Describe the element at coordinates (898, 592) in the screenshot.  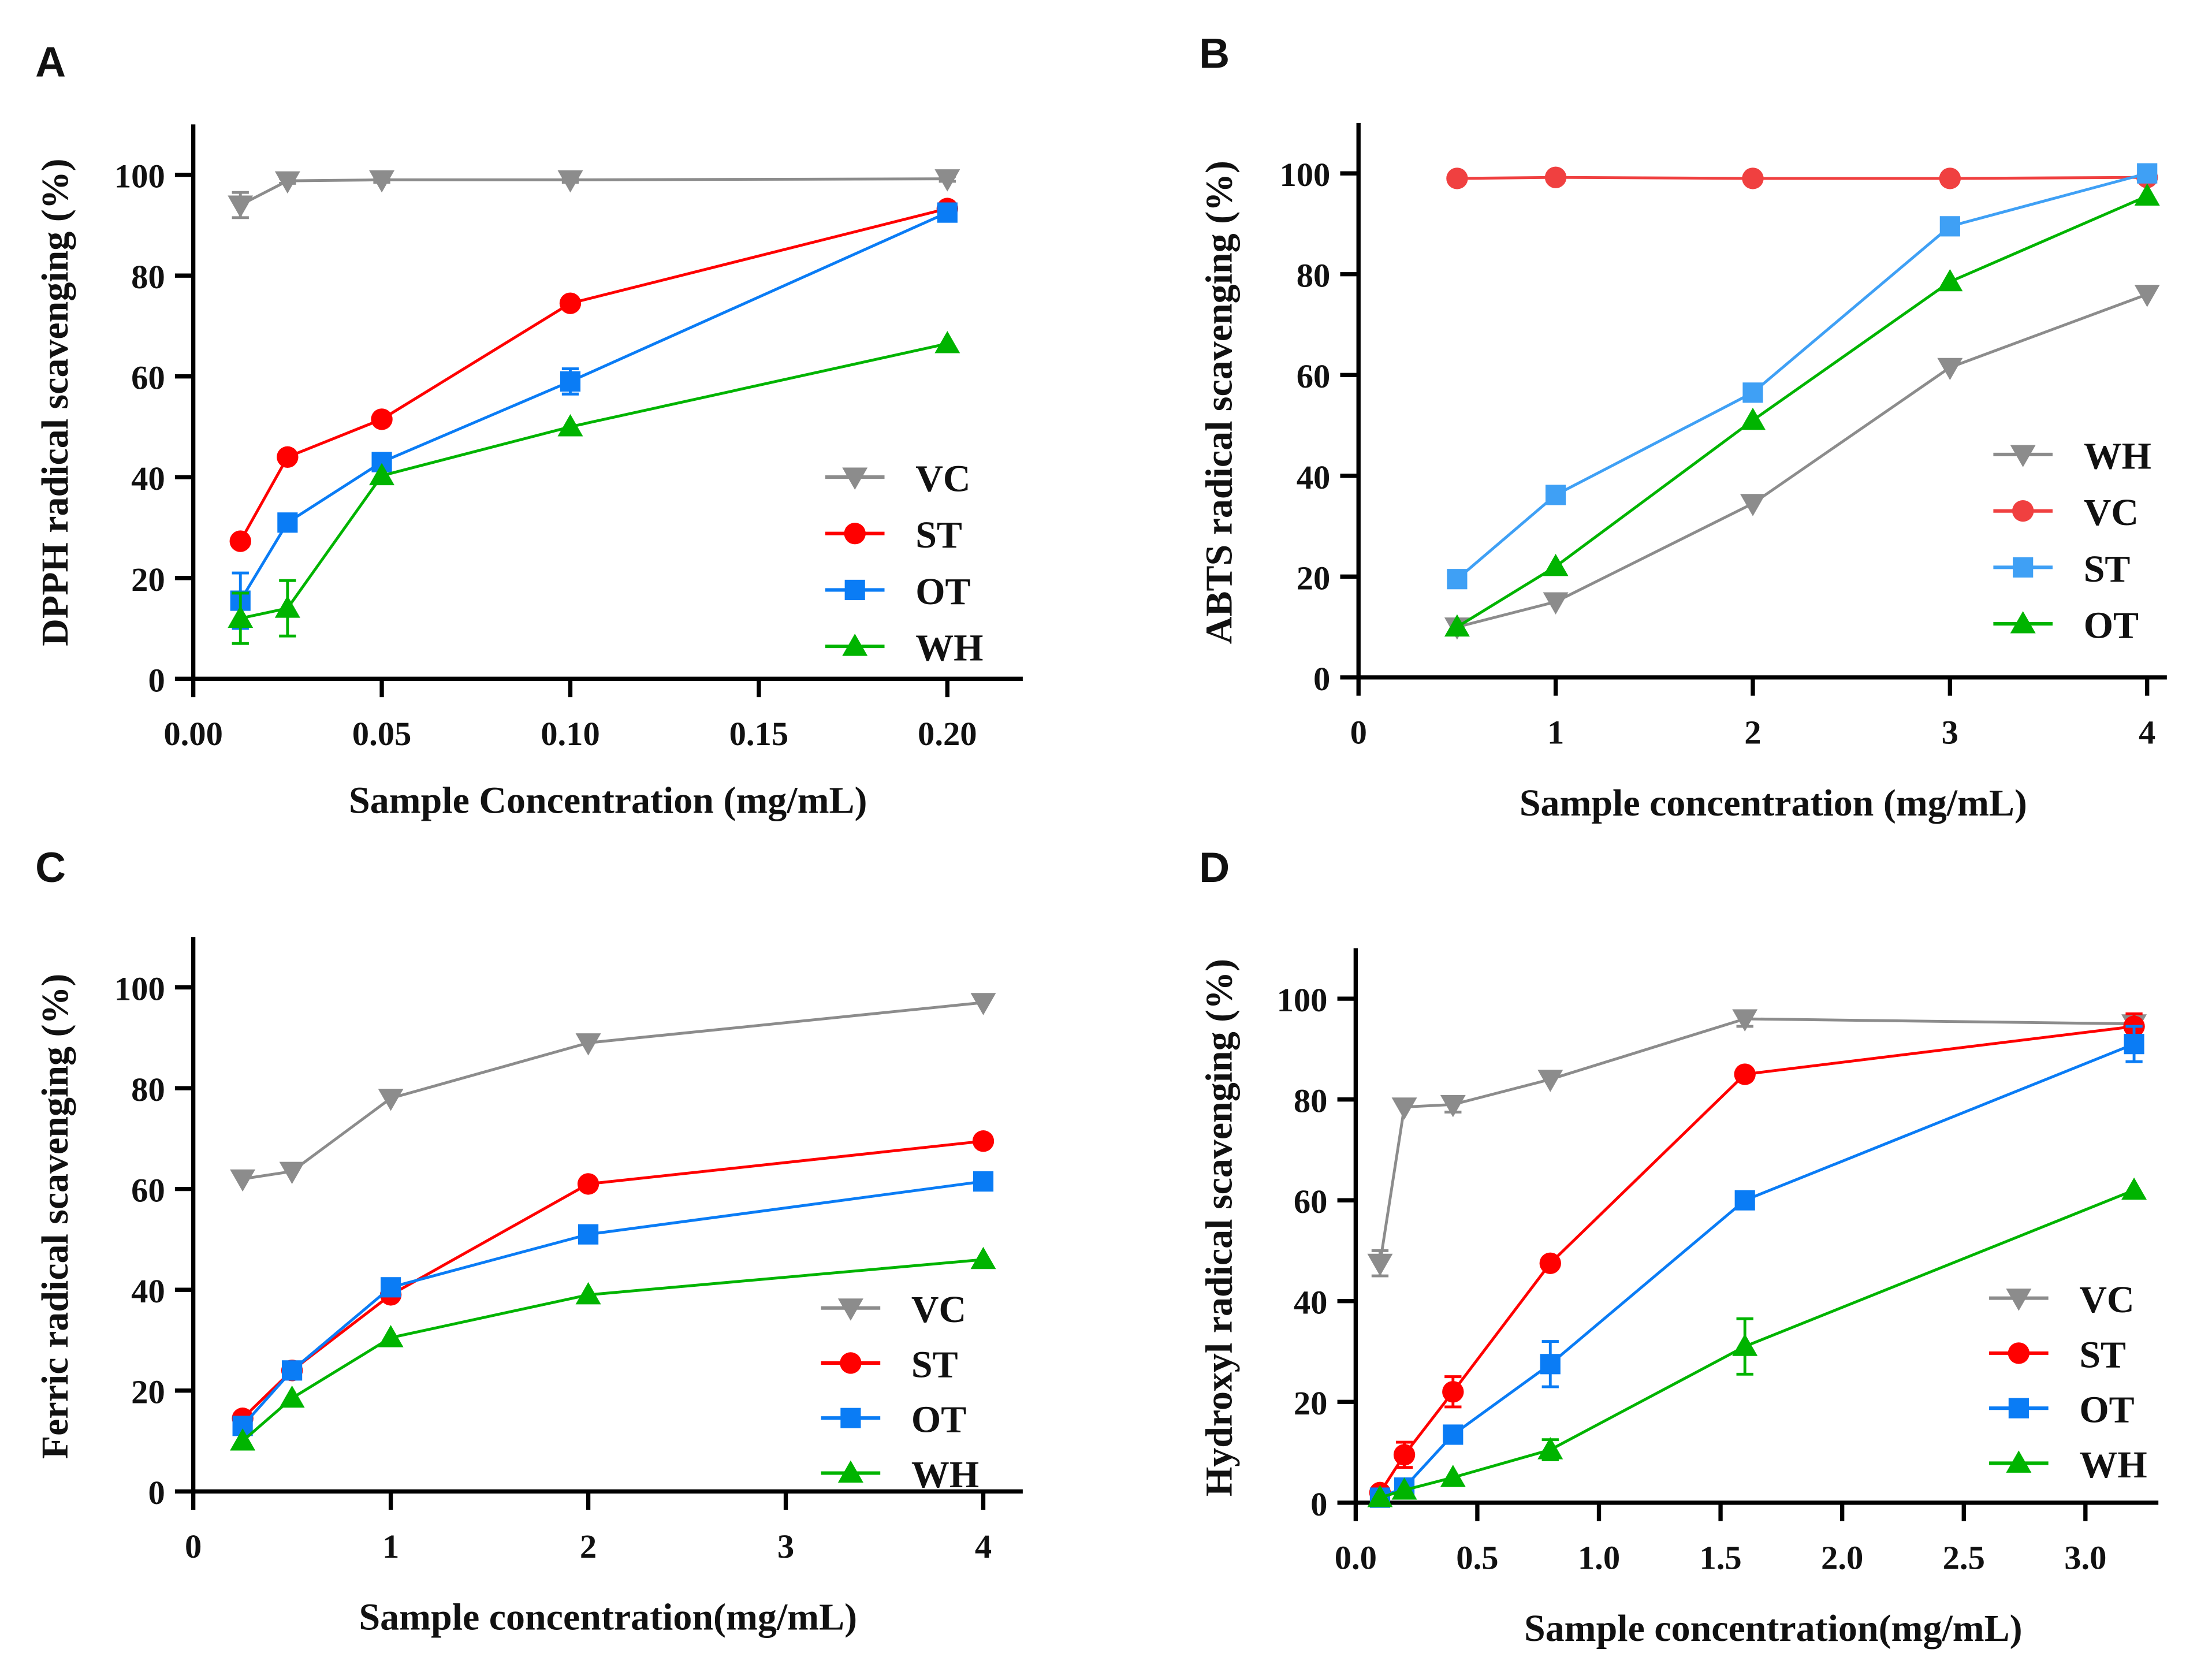
I see `legend-item-ot: OT` at that location.